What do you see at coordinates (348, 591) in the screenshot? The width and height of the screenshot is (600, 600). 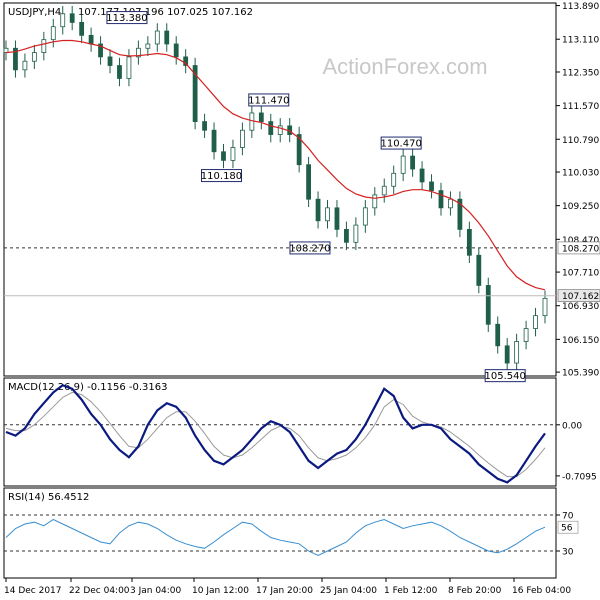 I see `x-axis-tick-label: 25 Jan 04:00` at bounding box center [348, 591].